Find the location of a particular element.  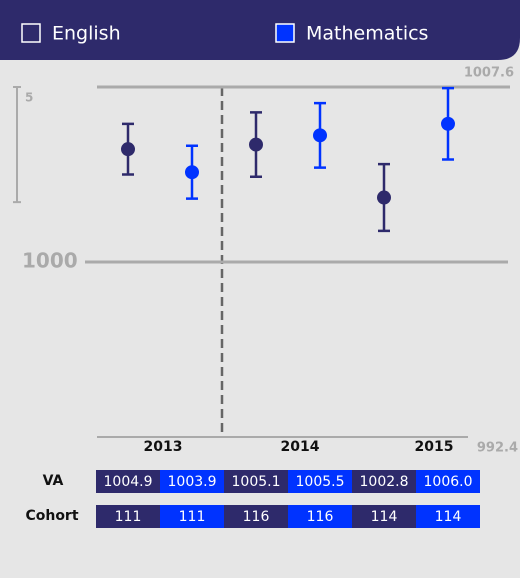

x-tick-label: 2015 is located at coordinates (434, 447).